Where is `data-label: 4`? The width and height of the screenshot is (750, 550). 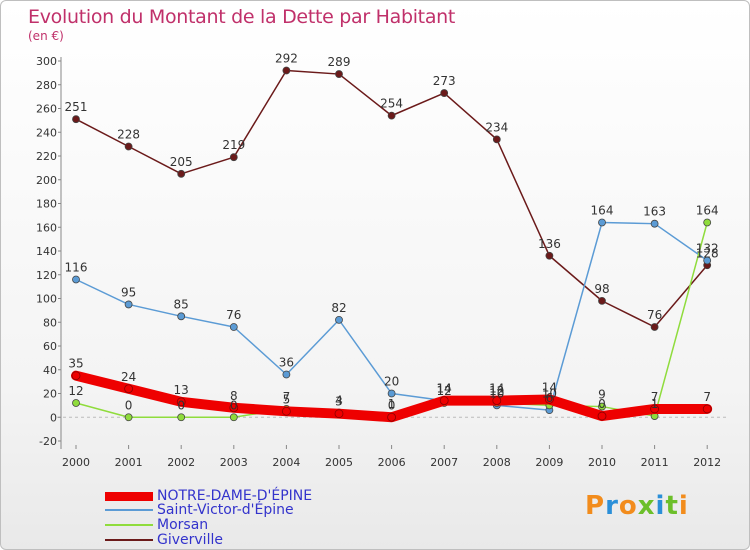
data-label: 4 is located at coordinates (339, 401).